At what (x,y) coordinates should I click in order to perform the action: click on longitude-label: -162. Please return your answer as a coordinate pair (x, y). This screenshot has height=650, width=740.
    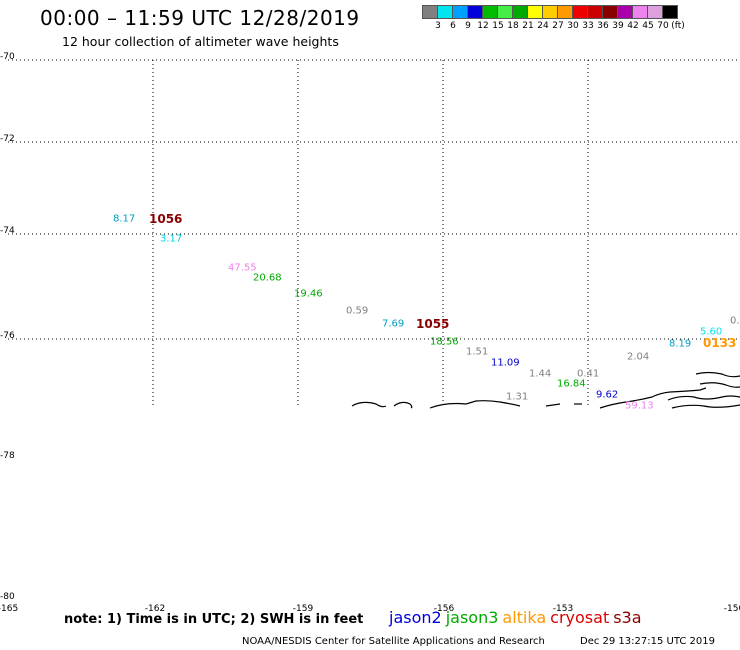
    Looking at the image, I should click on (155, 609).